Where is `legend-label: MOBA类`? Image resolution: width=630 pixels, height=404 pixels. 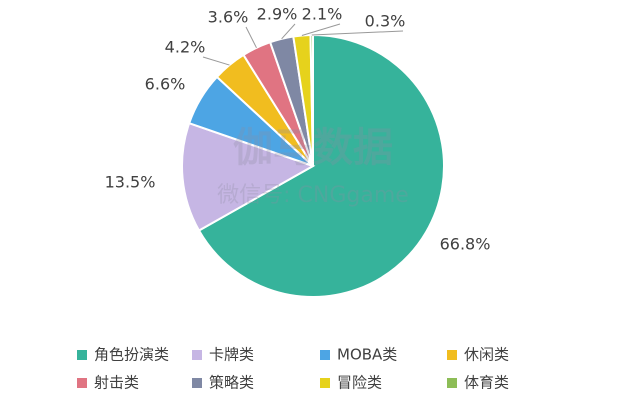 legend-label: MOBA类 is located at coordinates (367, 355).